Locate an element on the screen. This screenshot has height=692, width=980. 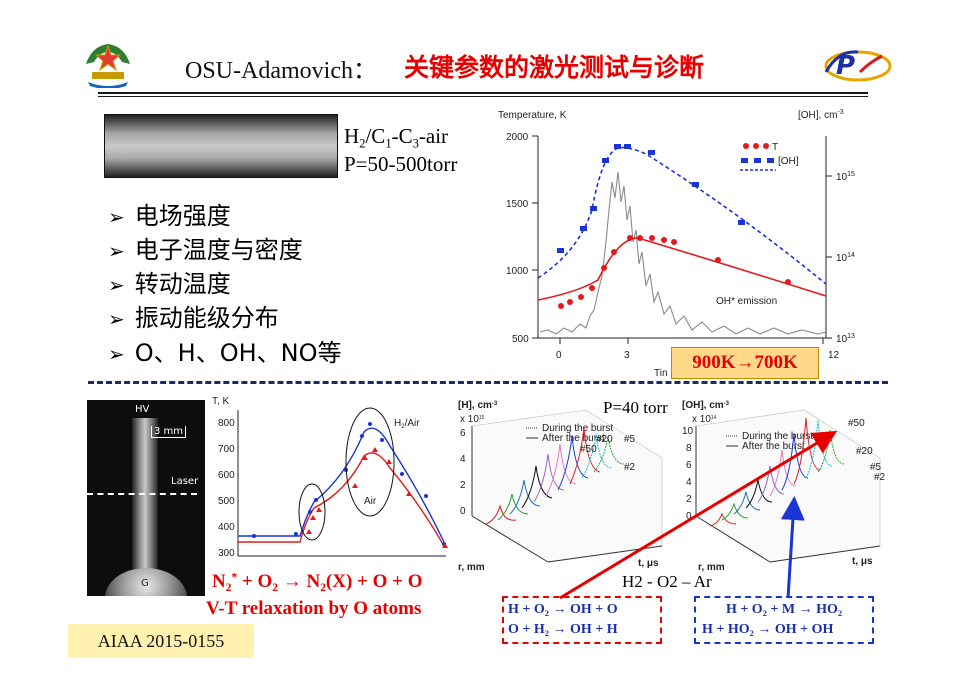
oh-emission-trace is located at coordinates (683, 253).